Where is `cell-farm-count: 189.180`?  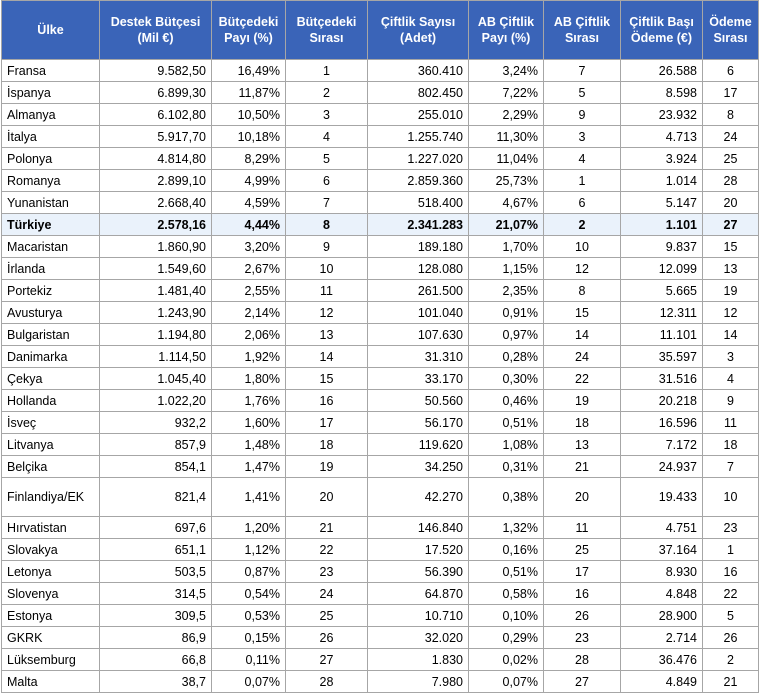 cell-farm-count: 189.180 is located at coordinates (418, 246).